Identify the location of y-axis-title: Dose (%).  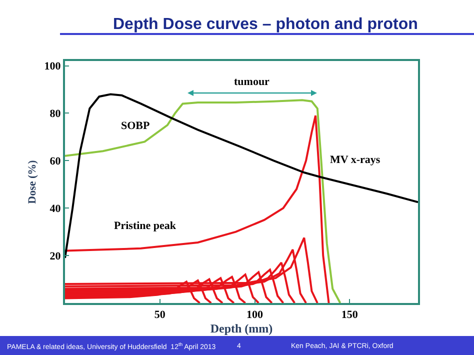
(32, 182).